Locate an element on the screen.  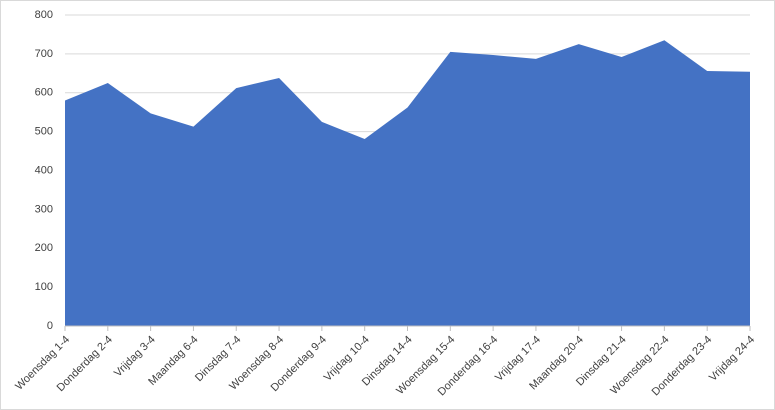
y-tick-label: 300 is located at coordinates (44, 209).